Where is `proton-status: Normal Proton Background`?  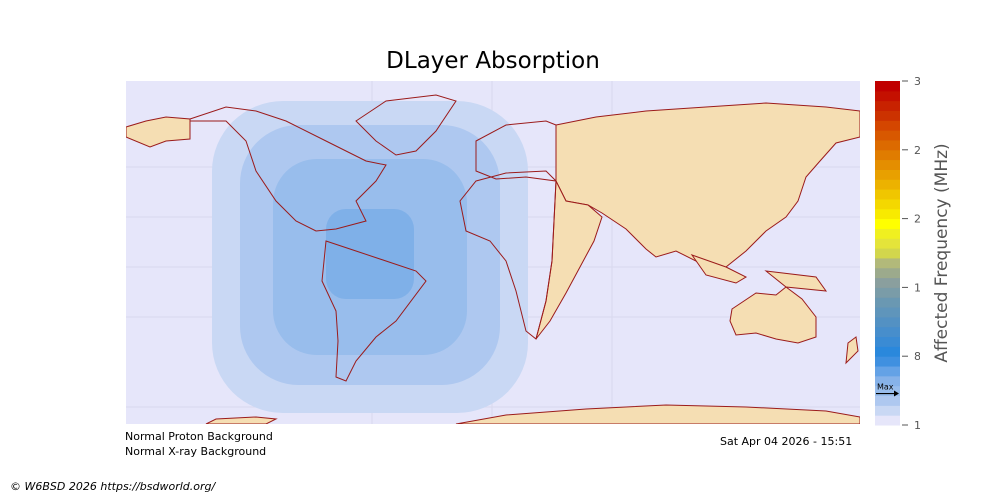 proton-status: Normal Proton Background is located at coordinates (199, 436).